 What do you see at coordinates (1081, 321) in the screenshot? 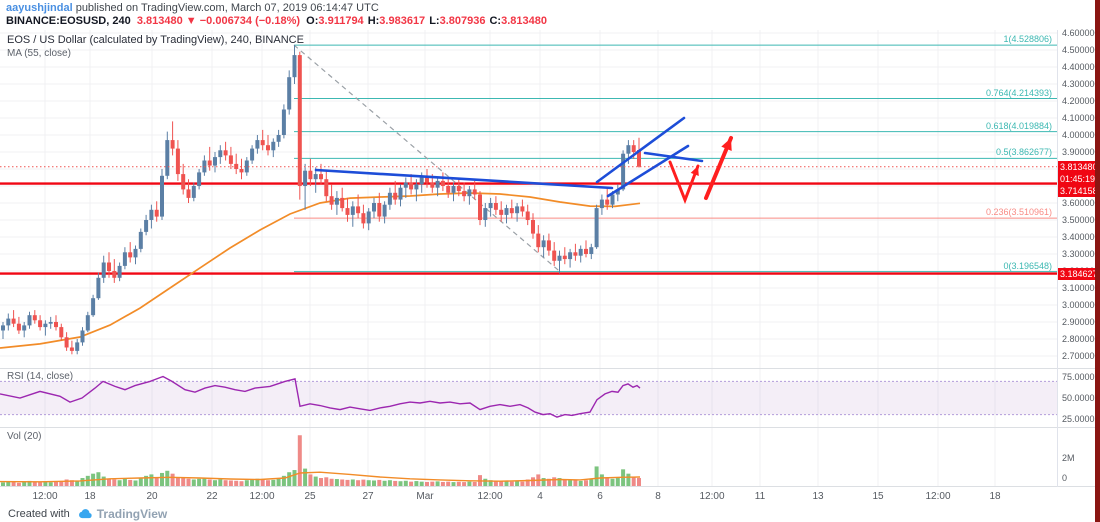
I see `price-tick-label: 2.900000` at bounding box center [1081, 321].